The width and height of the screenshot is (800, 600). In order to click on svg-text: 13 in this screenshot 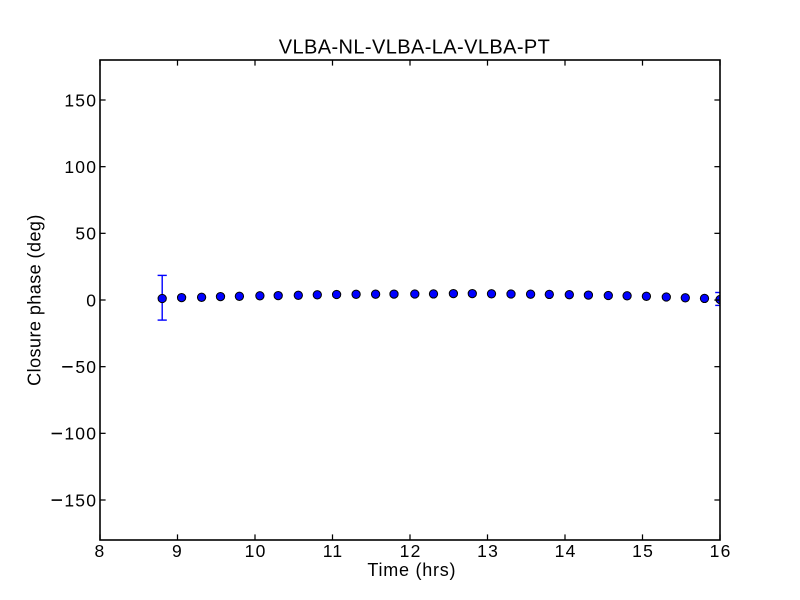, I will do `click(488, 551)`.